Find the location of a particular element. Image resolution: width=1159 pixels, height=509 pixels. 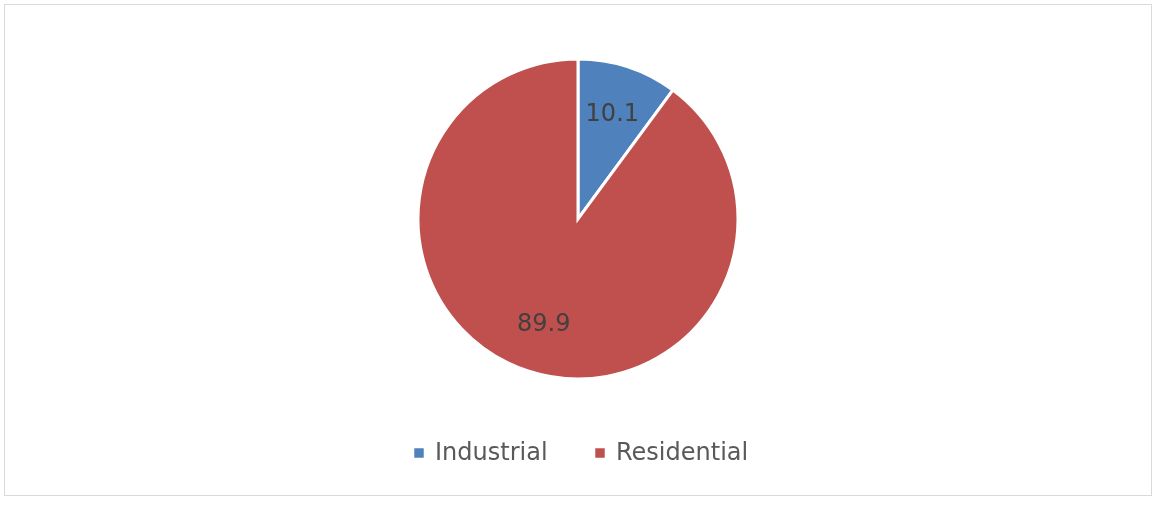

data-label: 10.1 is located at coordinates (612, 113).